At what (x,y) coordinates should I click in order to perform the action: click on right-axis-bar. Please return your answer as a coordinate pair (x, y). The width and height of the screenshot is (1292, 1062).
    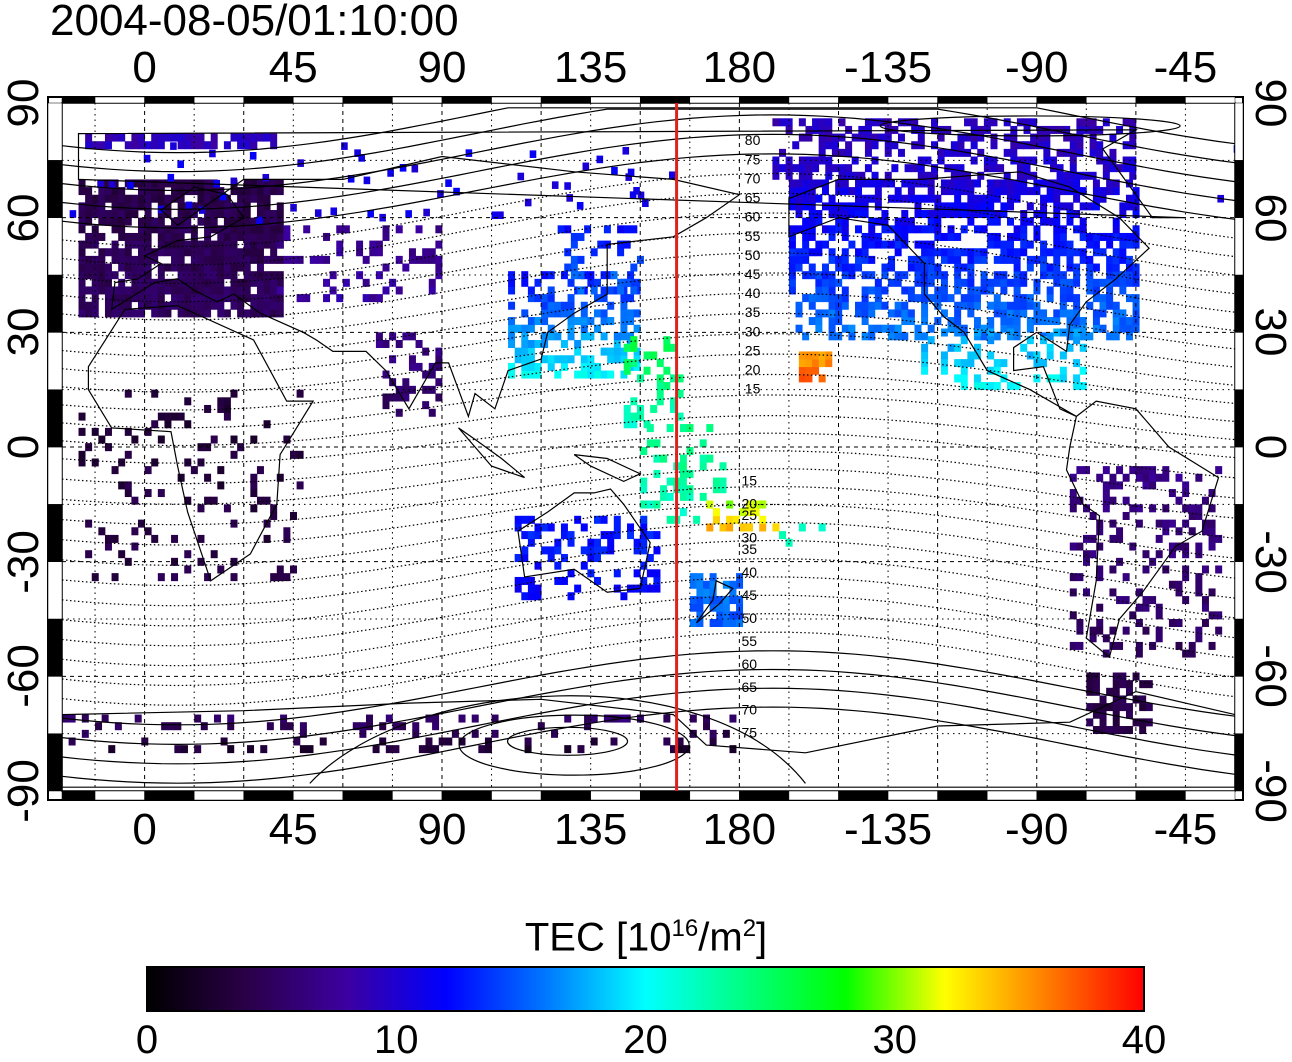
    Looking at the image, I should click on (1239, 361).